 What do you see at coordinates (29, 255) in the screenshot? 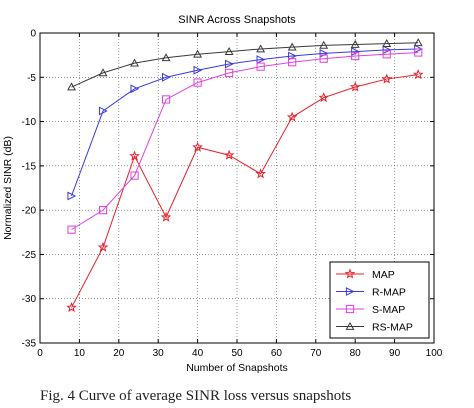
I see `y-tick-label: -25` at bounding box center [29, 255].